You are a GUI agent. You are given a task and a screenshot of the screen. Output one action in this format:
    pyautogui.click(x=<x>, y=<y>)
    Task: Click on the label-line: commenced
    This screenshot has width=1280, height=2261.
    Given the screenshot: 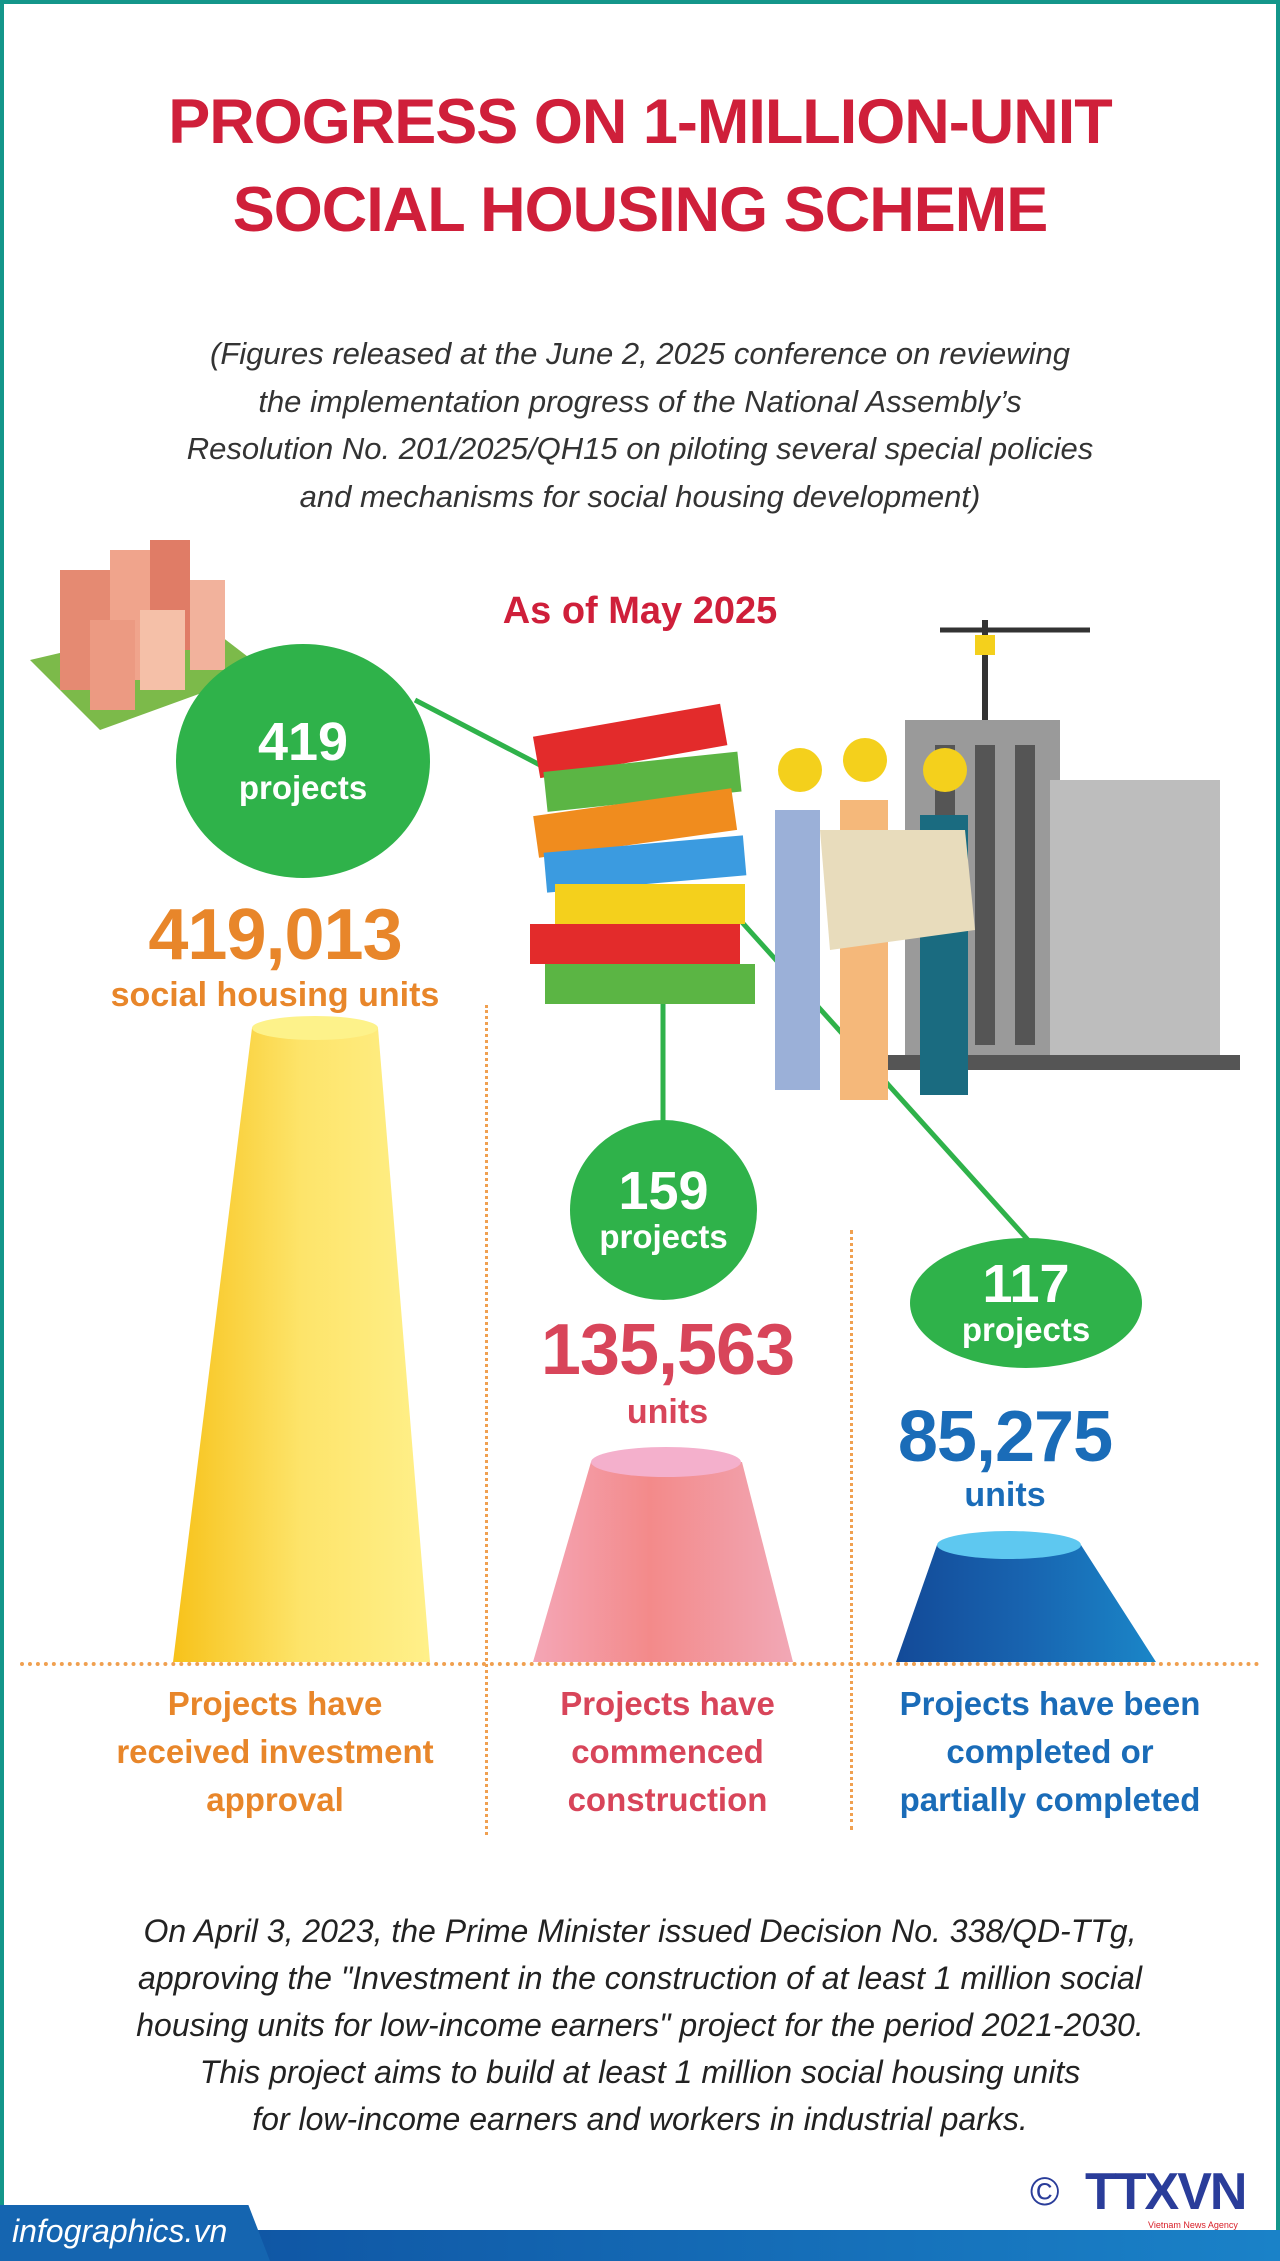 What is the action you would take?
    pyautogui.click(x=667, y=1751)
    